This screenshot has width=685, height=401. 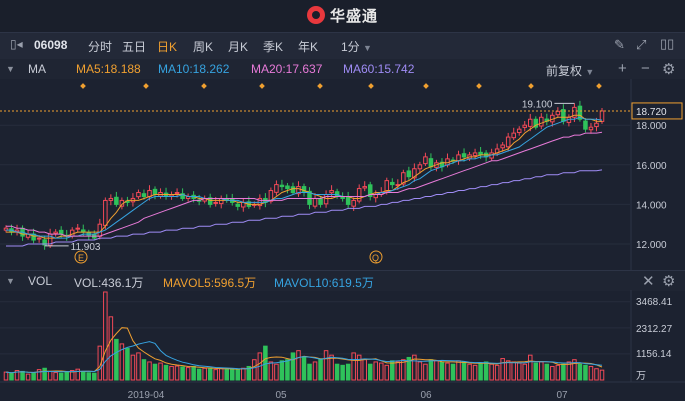 What do you see at coordinates (109, 283) in the screenshot?
I see `vol-value: VOL:436.1万` at bounding box center [109, 283].